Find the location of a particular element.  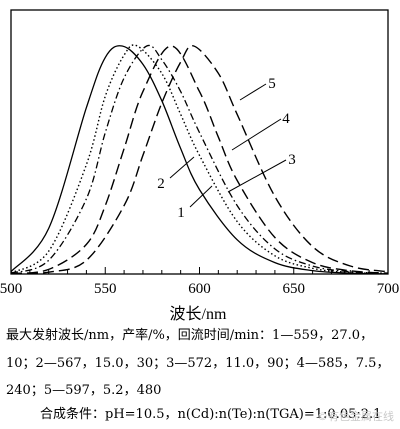

curve-label-4: 4 is located at coordinates (286, 119).